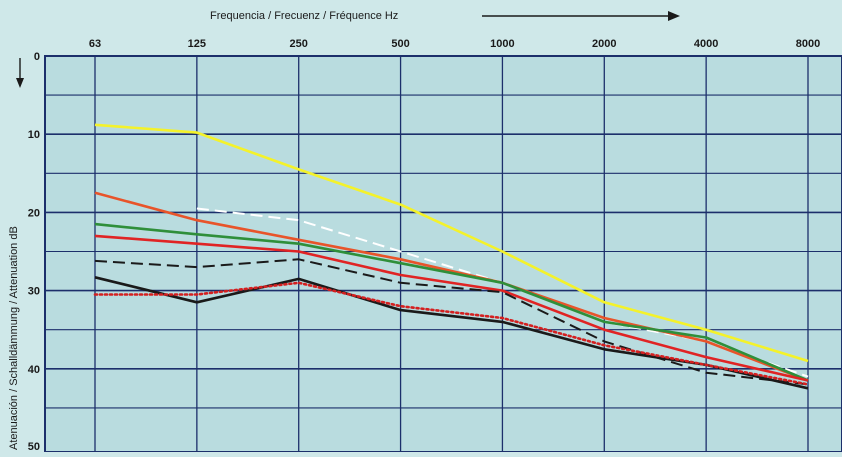 The width and height of the screenshot is (842, 457). What do you see at coordinates (400, 44) in the screenshot?
I see `x-tick-label: 500` at bounding box center [400, 44].